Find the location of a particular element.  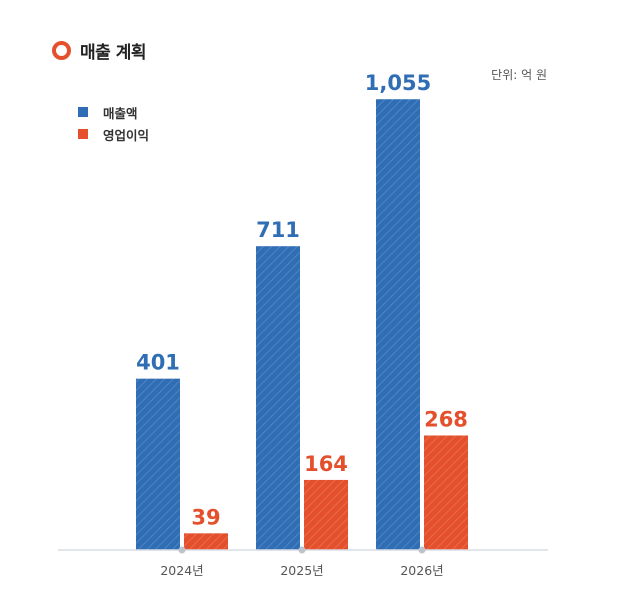

x-tick-label-2: 2026년 is located at coordinates (421, 570).